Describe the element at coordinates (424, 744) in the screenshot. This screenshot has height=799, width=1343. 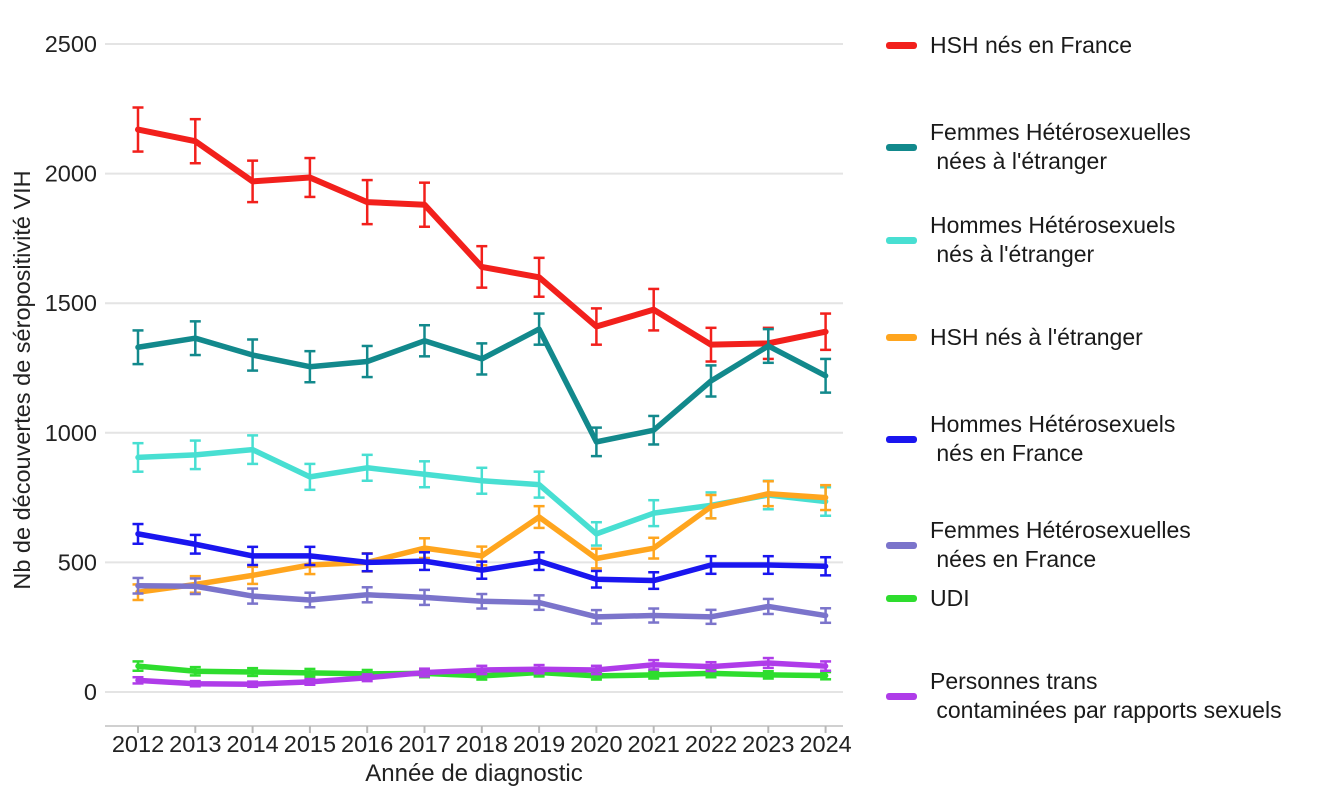
I see `x-tick-label: 2017` at that location.